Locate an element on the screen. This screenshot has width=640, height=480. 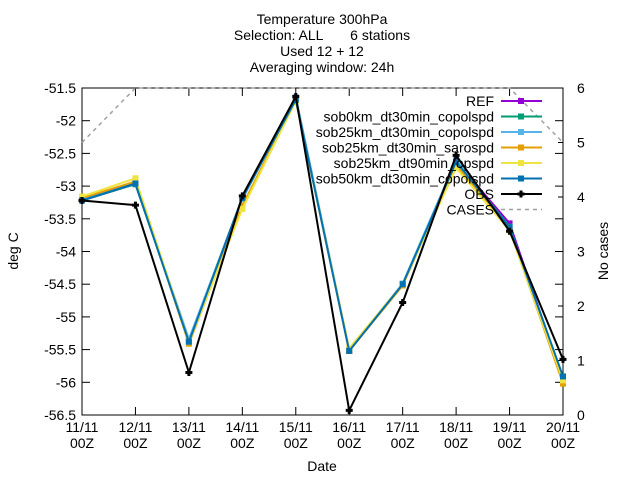
x-tick-label-date: 19/11 is located at coordinates (510, 427).